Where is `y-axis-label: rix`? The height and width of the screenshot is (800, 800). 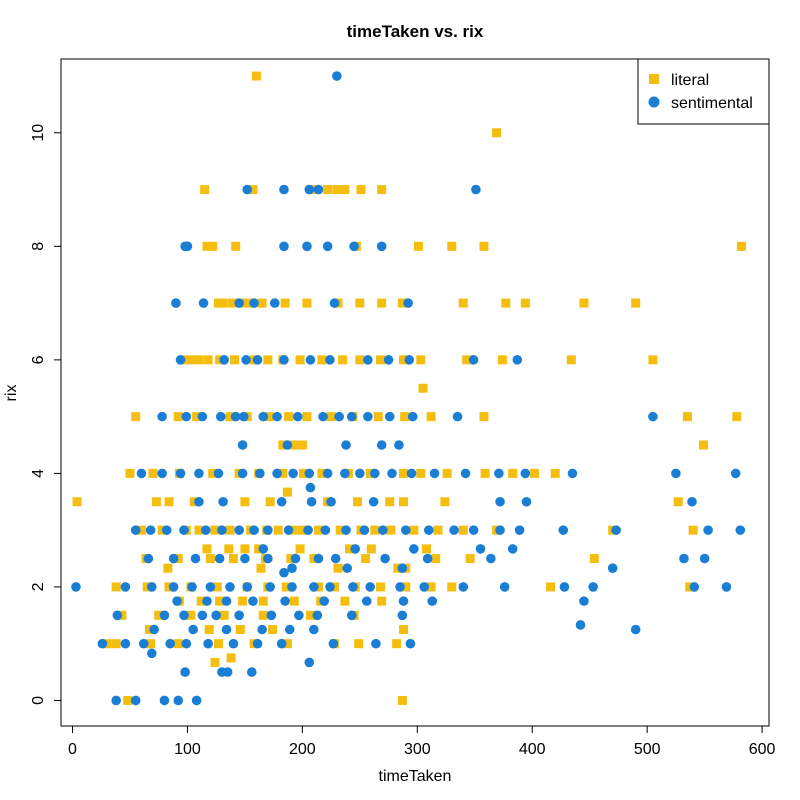 y-axis-label: rix is located at coordinates (11, 393).